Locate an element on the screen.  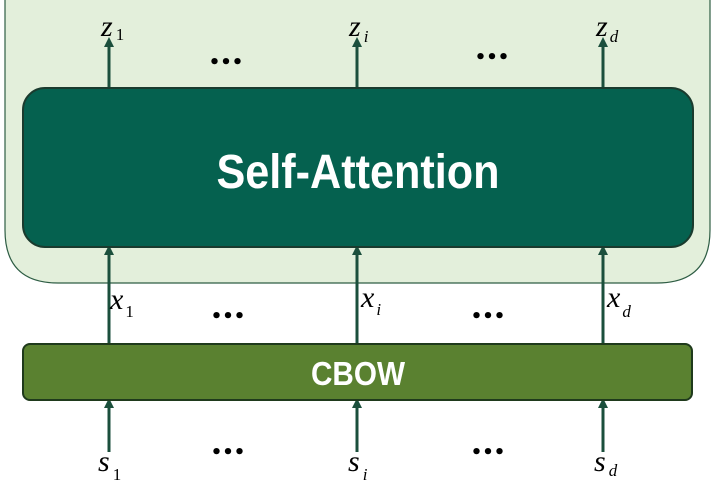
ellipsis-top-right: ••• is located at coordinates (492, 57).